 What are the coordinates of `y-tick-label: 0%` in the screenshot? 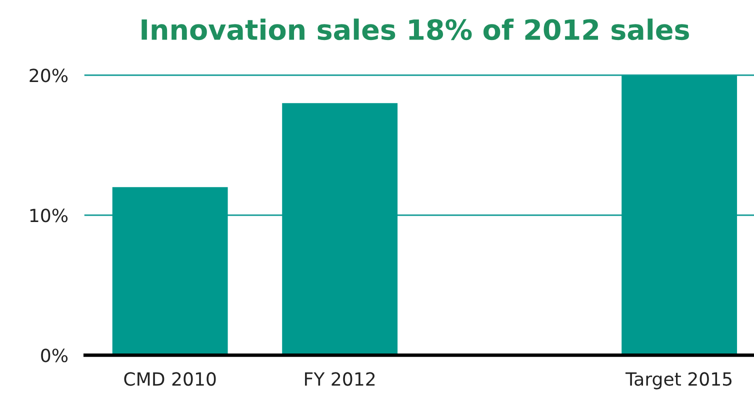 It's located at (54, 355).